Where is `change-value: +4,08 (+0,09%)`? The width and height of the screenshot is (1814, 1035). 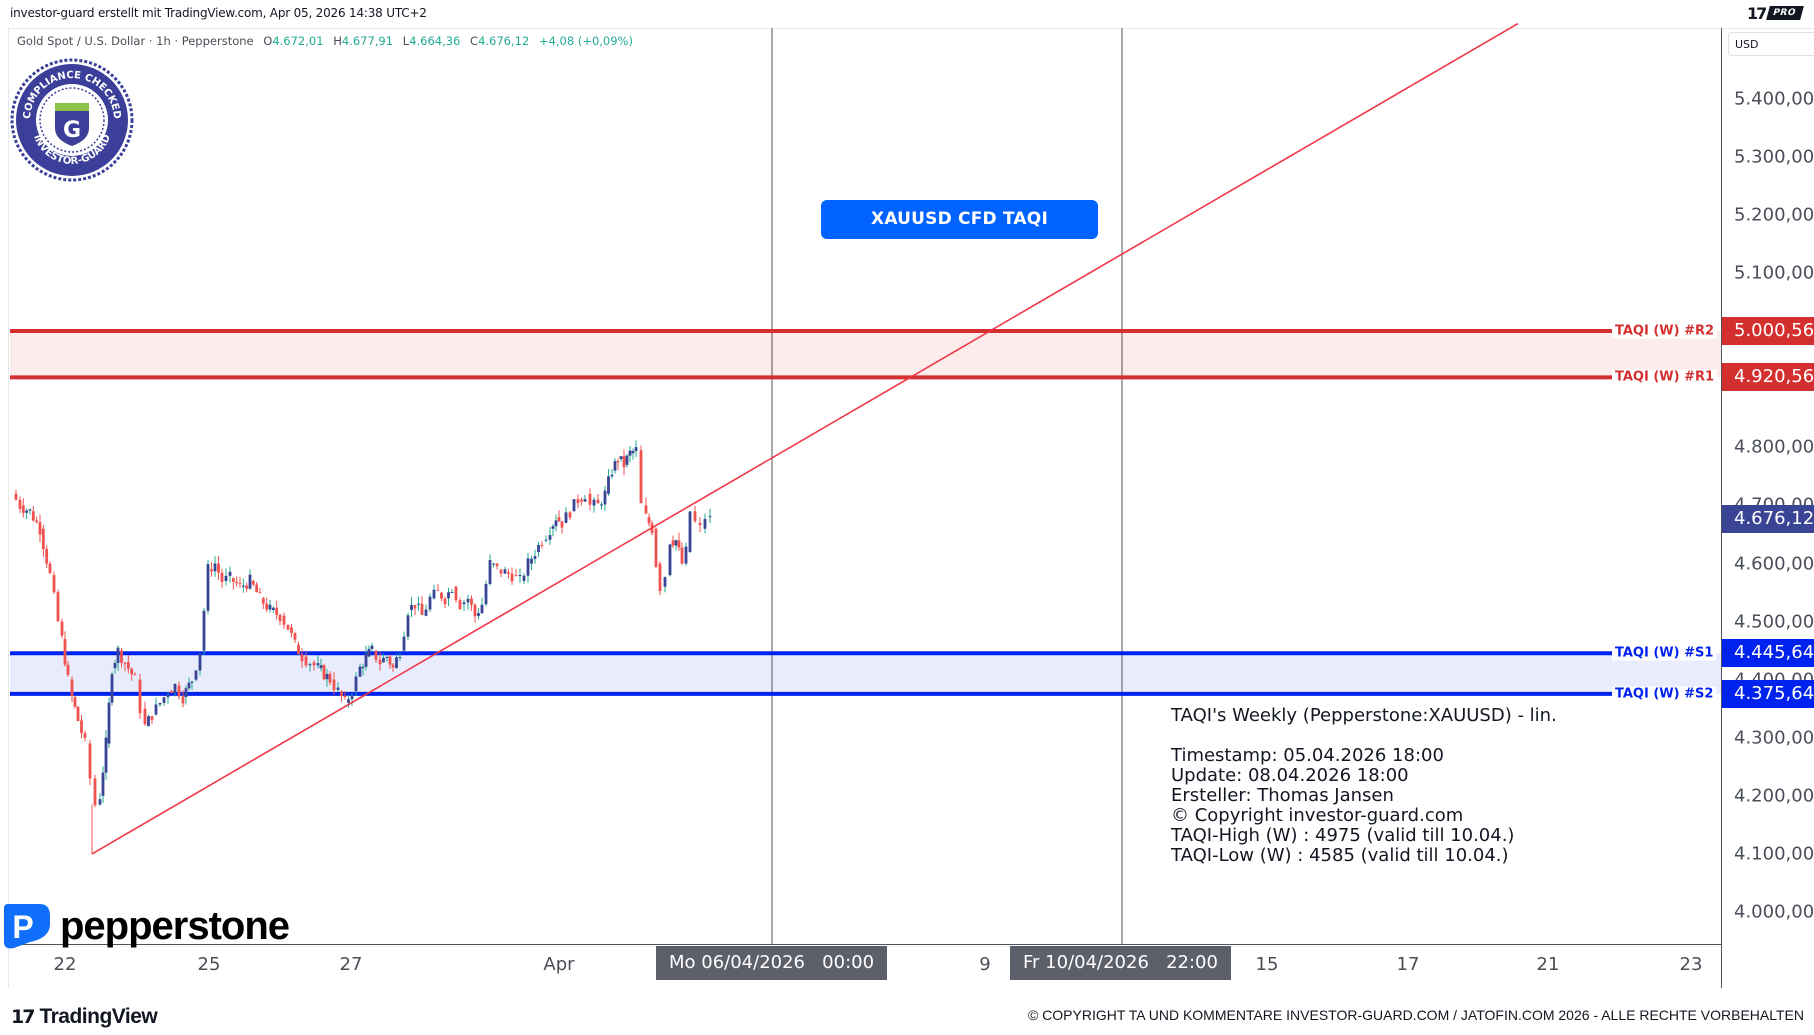
change-value: +4,08 (+0,09%) is located at coordinates (585, 41).